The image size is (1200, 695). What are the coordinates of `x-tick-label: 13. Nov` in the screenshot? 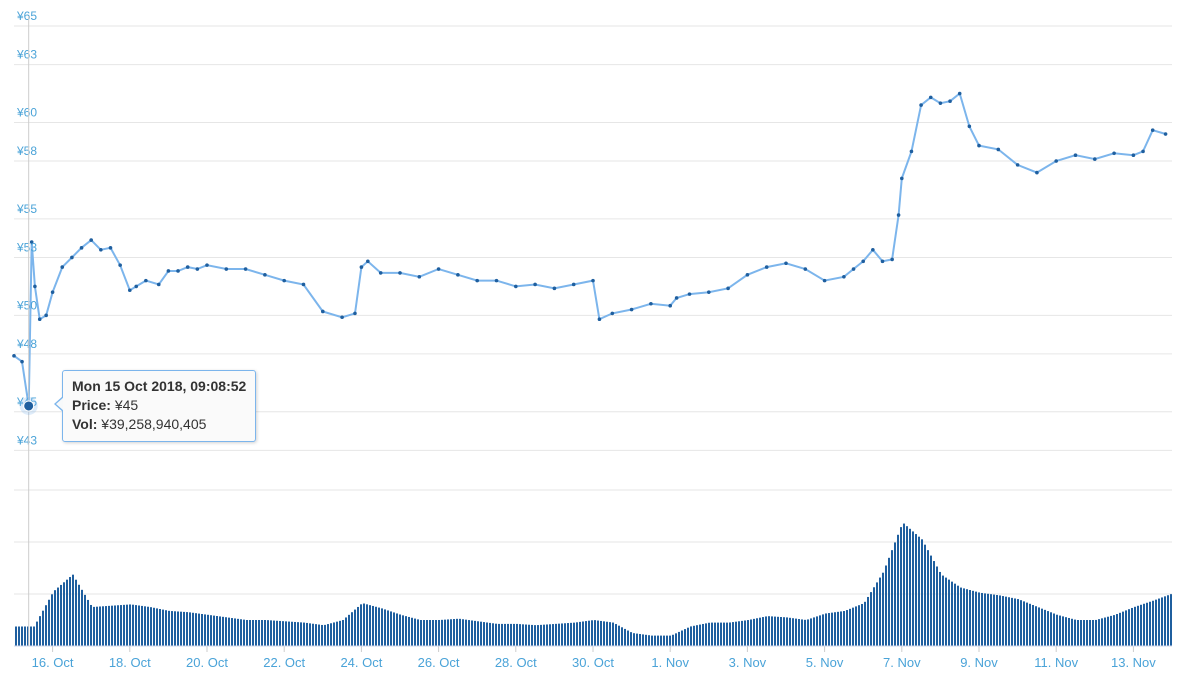 It's located at (1133, 662).